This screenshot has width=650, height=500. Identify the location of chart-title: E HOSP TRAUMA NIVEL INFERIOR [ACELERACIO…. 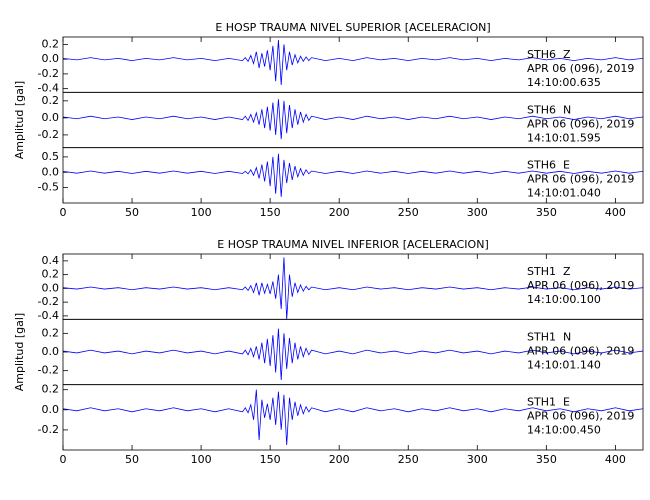
(352, 244).